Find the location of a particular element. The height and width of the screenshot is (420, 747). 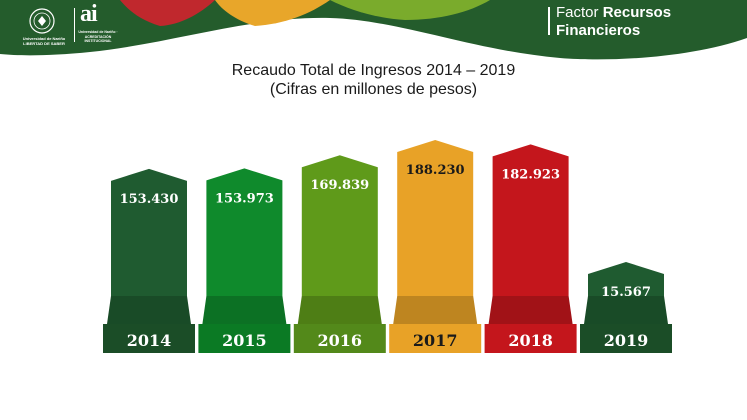

university-motto-text: LIBERTAD DE SABER is located at coordinates (44, 43).